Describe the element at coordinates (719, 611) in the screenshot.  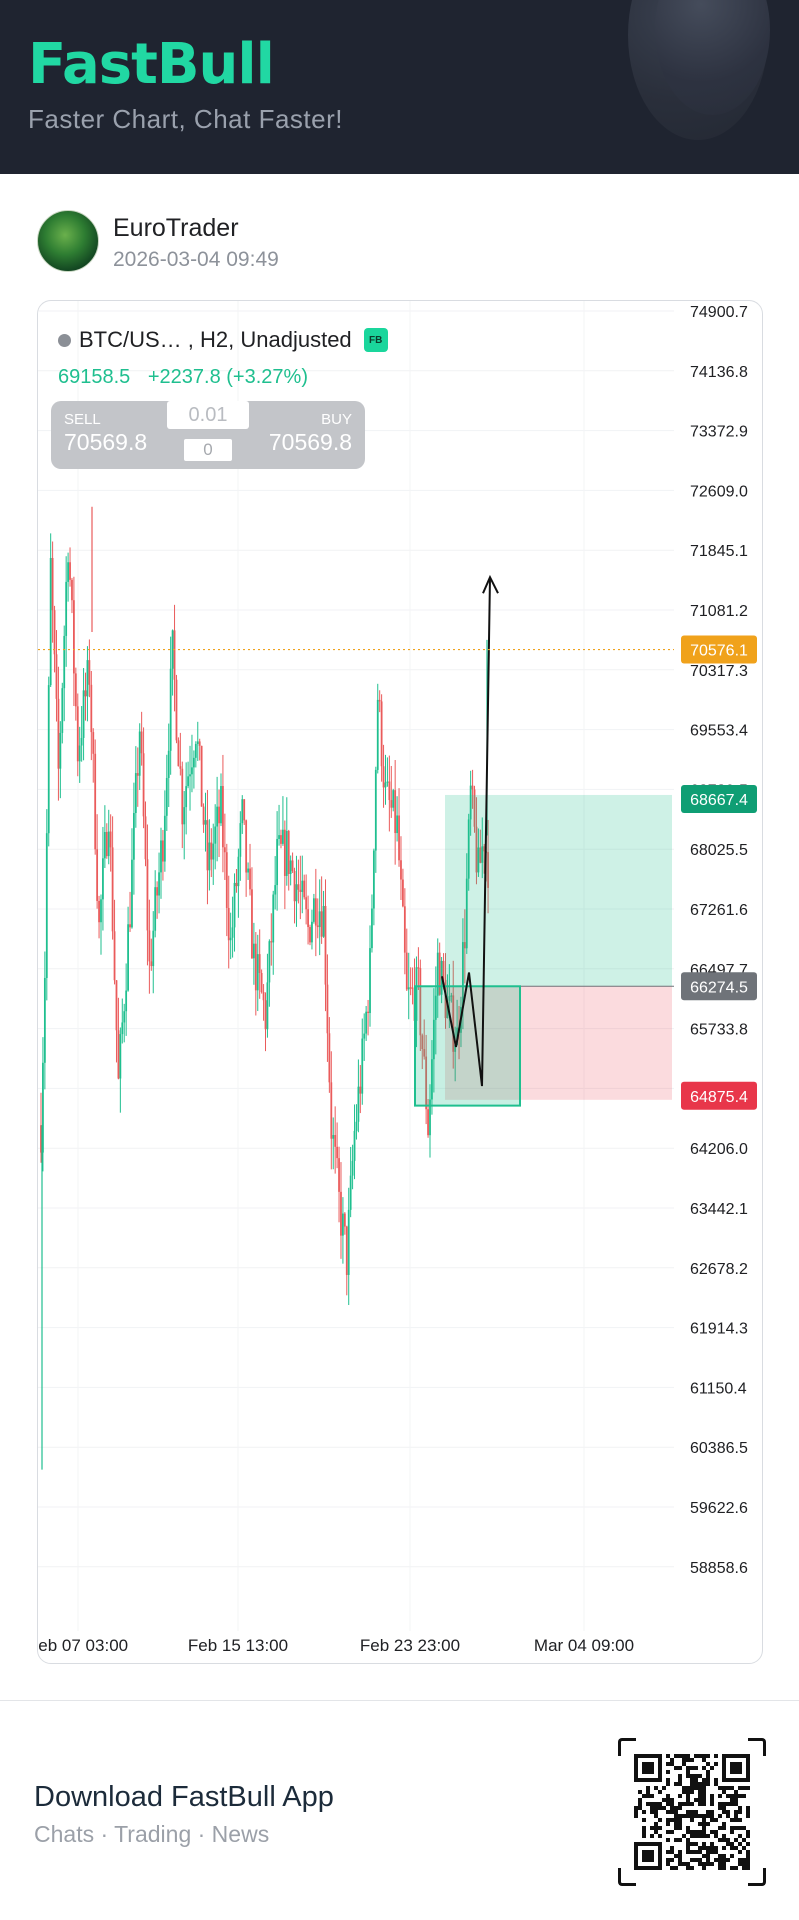
I see `y-tick-label: 71081.2` at that location.